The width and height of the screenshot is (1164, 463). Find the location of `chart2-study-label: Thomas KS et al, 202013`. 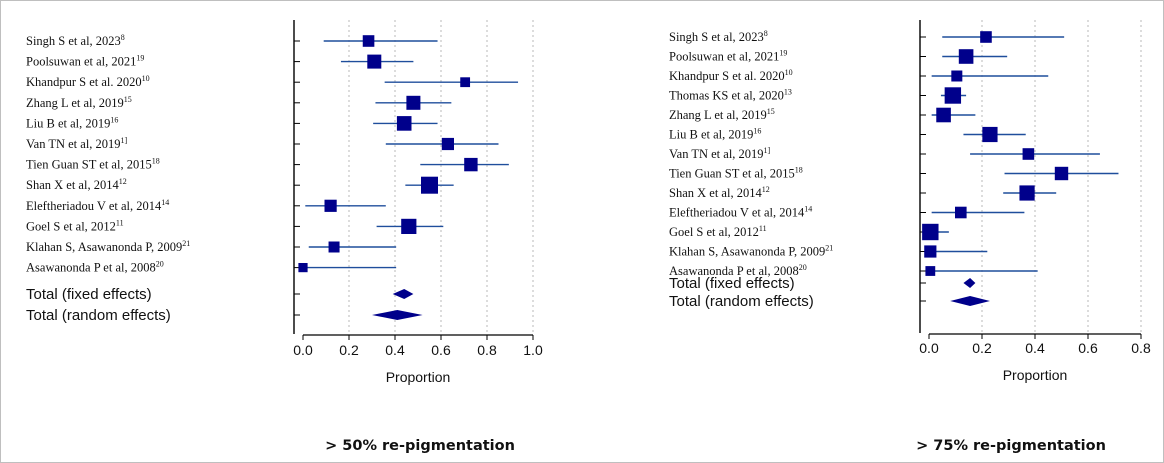

chart2-study-label: Thomas KS et al, 202013 is located at coordinates (730, 95).